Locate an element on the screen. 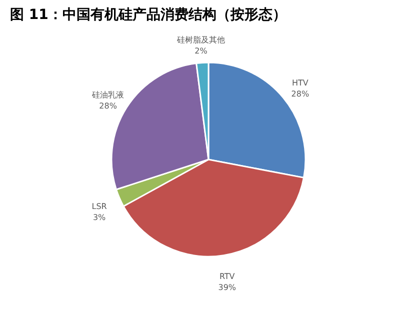 Image resolution: width=417 pixels, height=323 pixels. slice-label: 硅油乳液 is located at coordinates (107, 95).